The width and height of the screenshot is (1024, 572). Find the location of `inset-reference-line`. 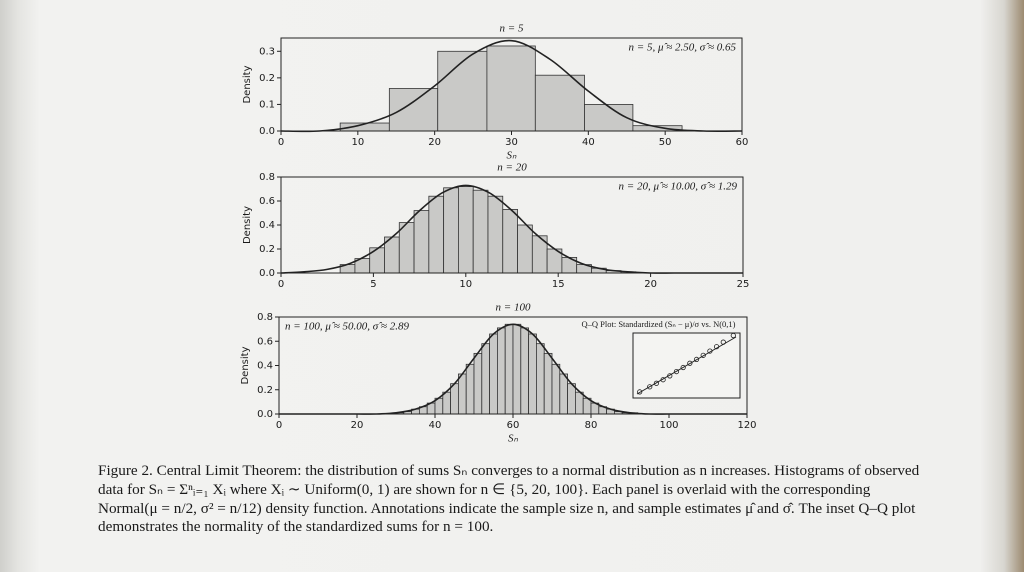

inset-reference-line is located at coordinates (686, 365).